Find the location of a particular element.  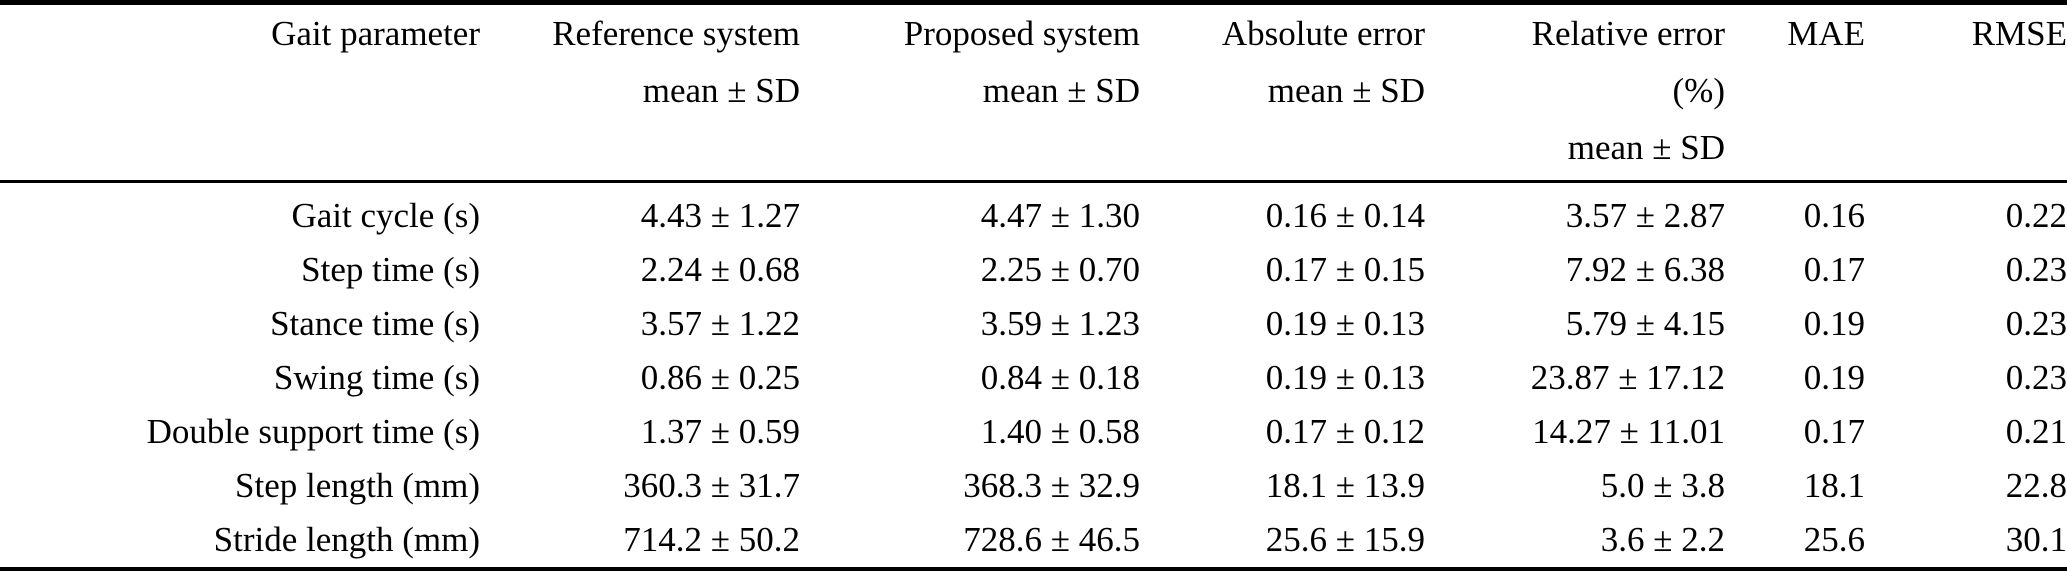

cell-param: Stance time (s) is located at coordinates (375, 323).